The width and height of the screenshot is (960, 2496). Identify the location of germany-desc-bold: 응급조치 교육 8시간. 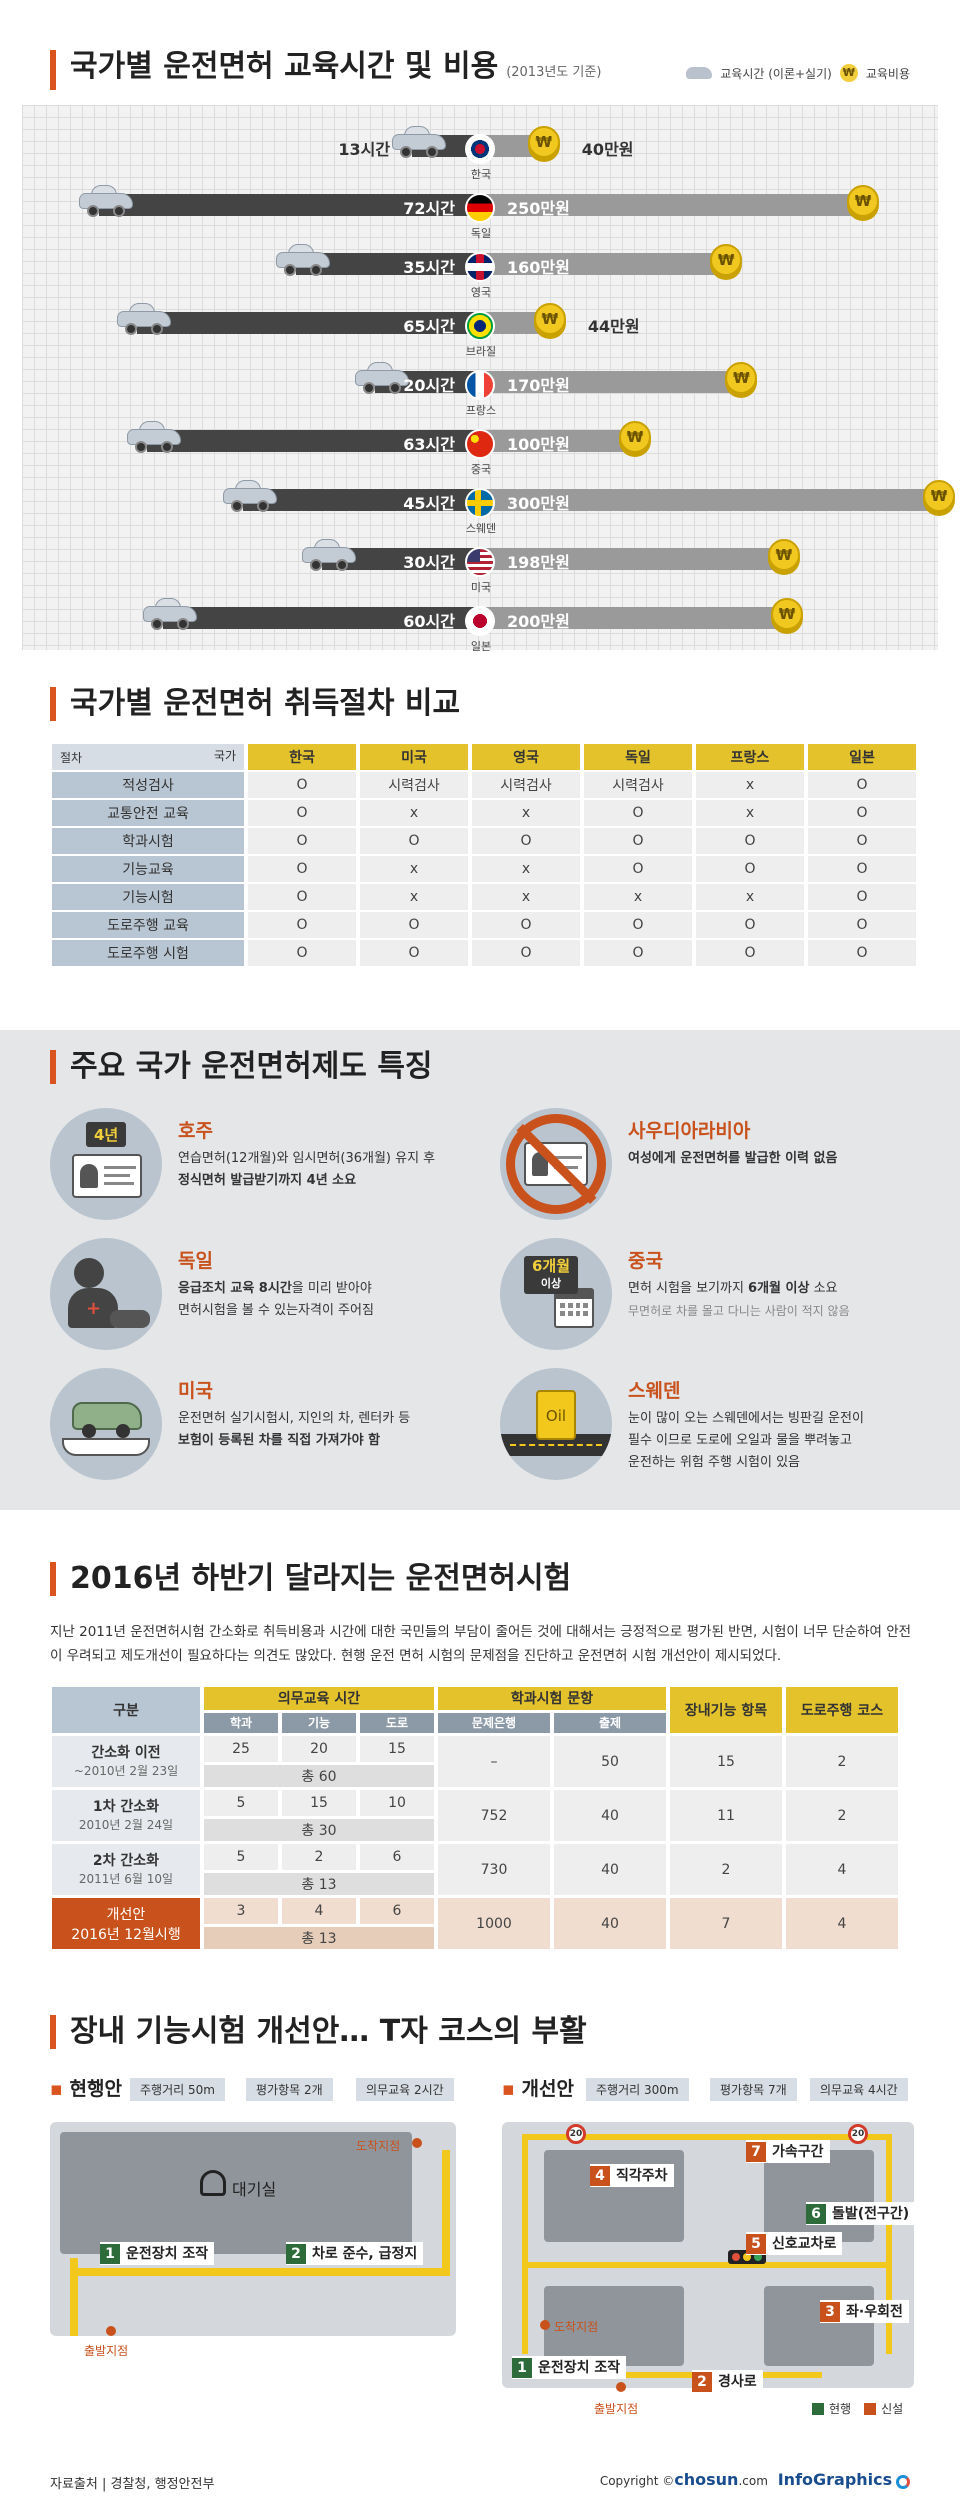
(235, 1288).